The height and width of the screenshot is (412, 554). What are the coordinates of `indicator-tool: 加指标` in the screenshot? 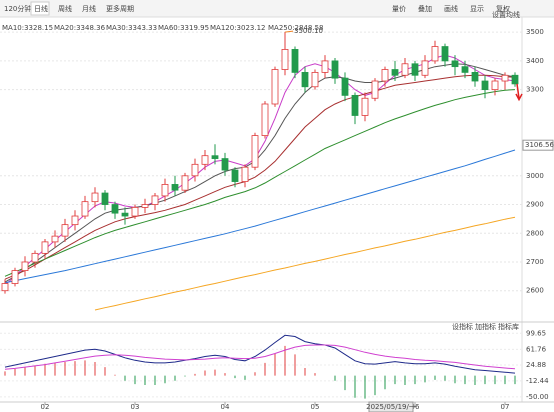 It's located at (485, 326).